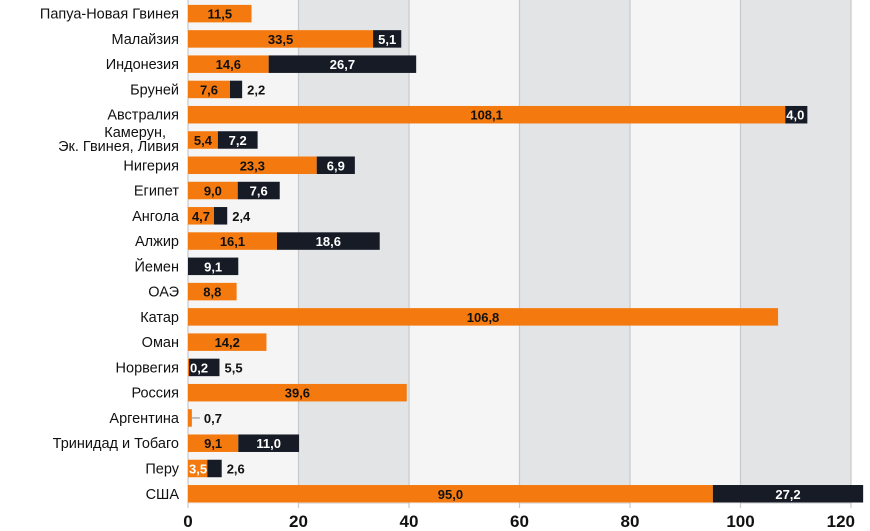 The width and height of the screenshot is (870, 531). What do you see at coordinates (160, 343) in the screenshot?
I see `category-label: Оман` at bounding box center [160, 343].